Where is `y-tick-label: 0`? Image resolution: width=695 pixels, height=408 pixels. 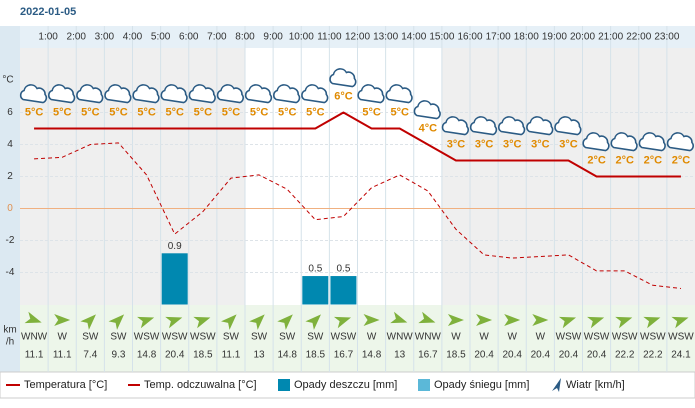 y-tick-label: 0 is located at coordinates (10, 208).